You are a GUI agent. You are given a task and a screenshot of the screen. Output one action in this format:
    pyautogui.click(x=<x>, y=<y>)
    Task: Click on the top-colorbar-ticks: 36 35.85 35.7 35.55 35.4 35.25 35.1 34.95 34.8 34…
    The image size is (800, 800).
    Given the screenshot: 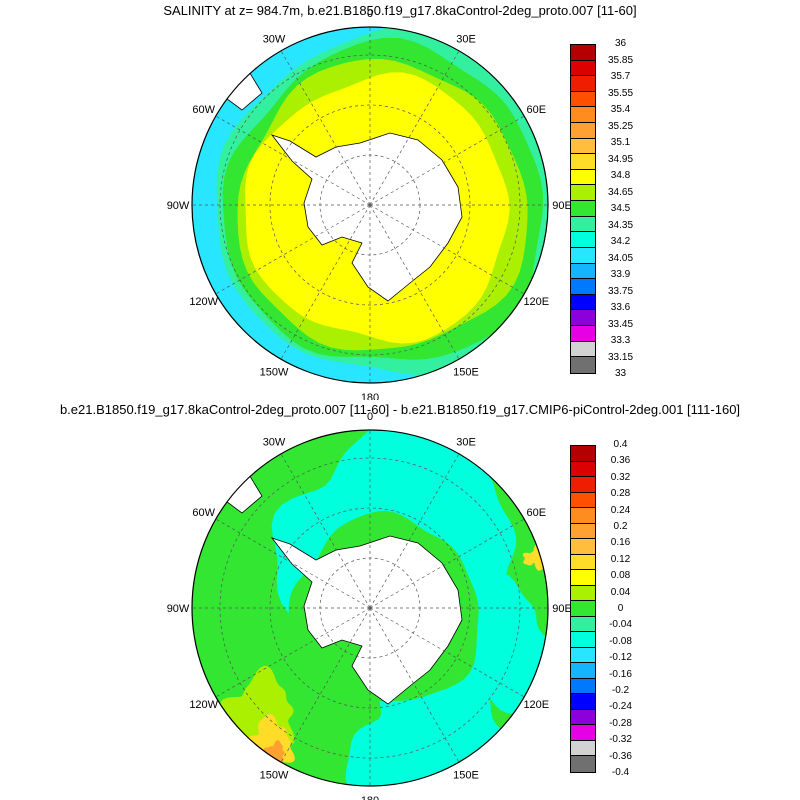 What is the action you would take?
    pyautogui.click(x=626, y=209)
    